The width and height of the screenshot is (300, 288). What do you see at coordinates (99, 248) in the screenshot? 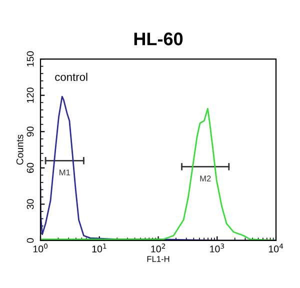
I see `x-tick-label: 10$^{1}$` at bounding box center [99, 248].